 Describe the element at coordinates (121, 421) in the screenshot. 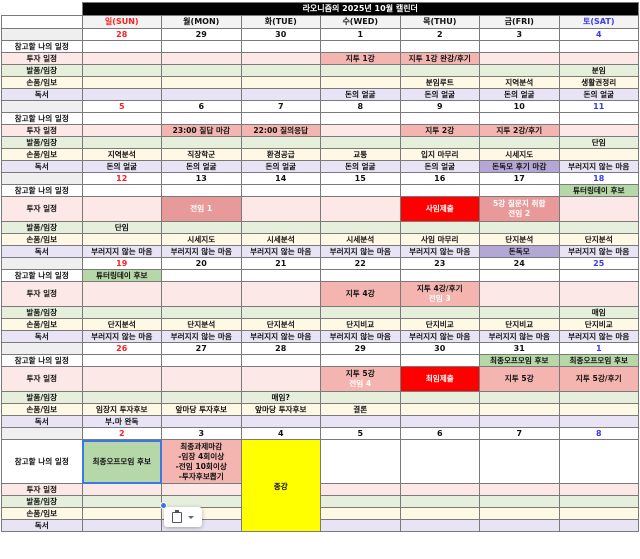

I see `schedule-cell: 부.마 완독` at that location.